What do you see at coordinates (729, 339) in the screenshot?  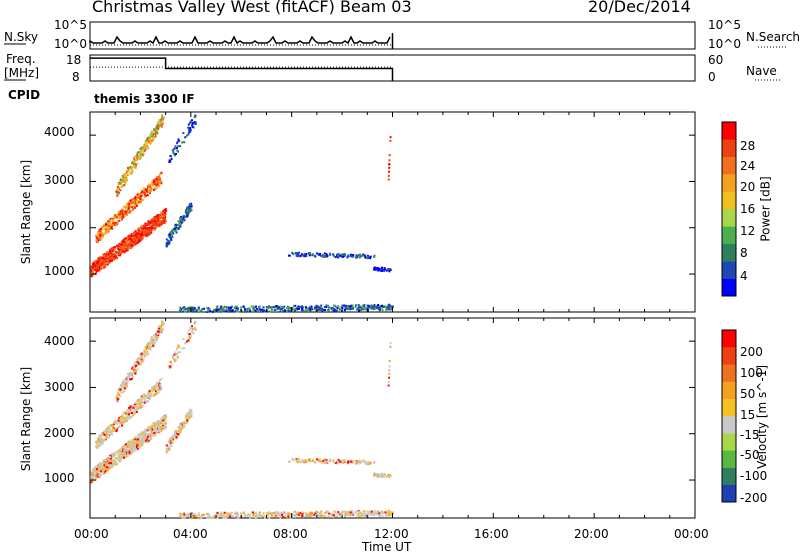 I see `velocity-colorbar-cell` at bounding box center [729, 339].